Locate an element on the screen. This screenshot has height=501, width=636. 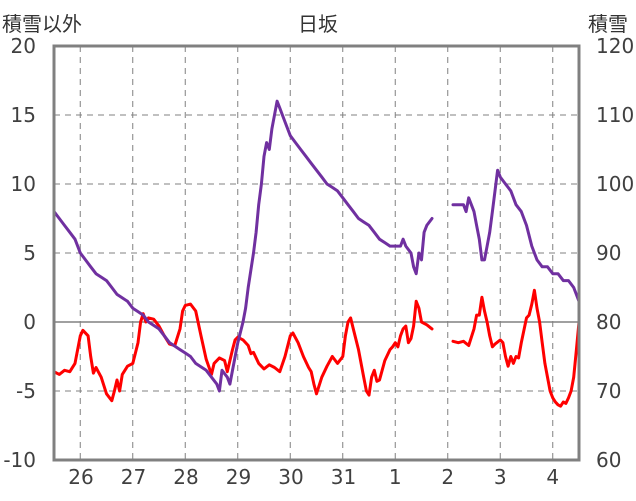
right-axis-label: 積雪 is located at coordinates (608, 24).